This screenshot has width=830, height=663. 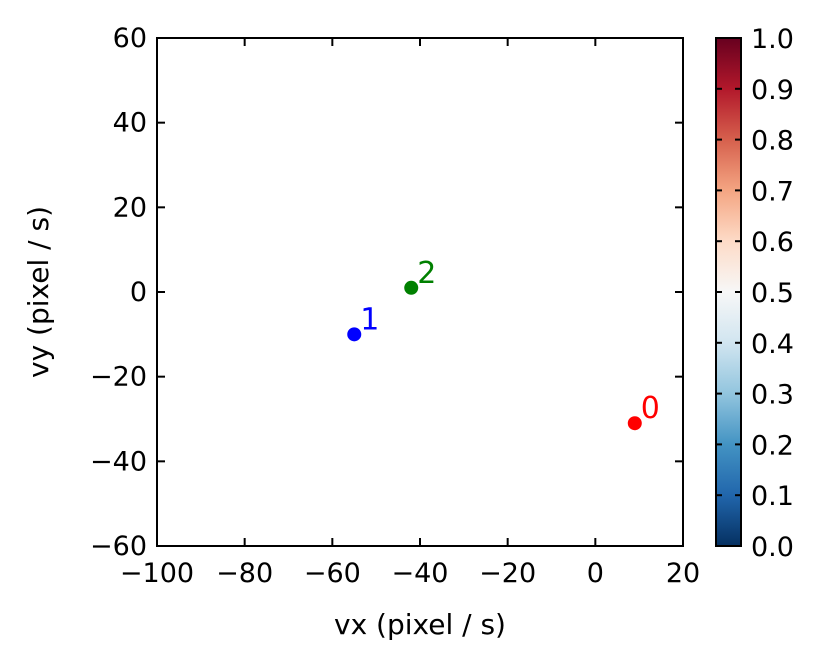 What do you see at coordinates (130, 123) in the screenshot?
I see `y-tick-label: 40` at bounding box center [130, 123].